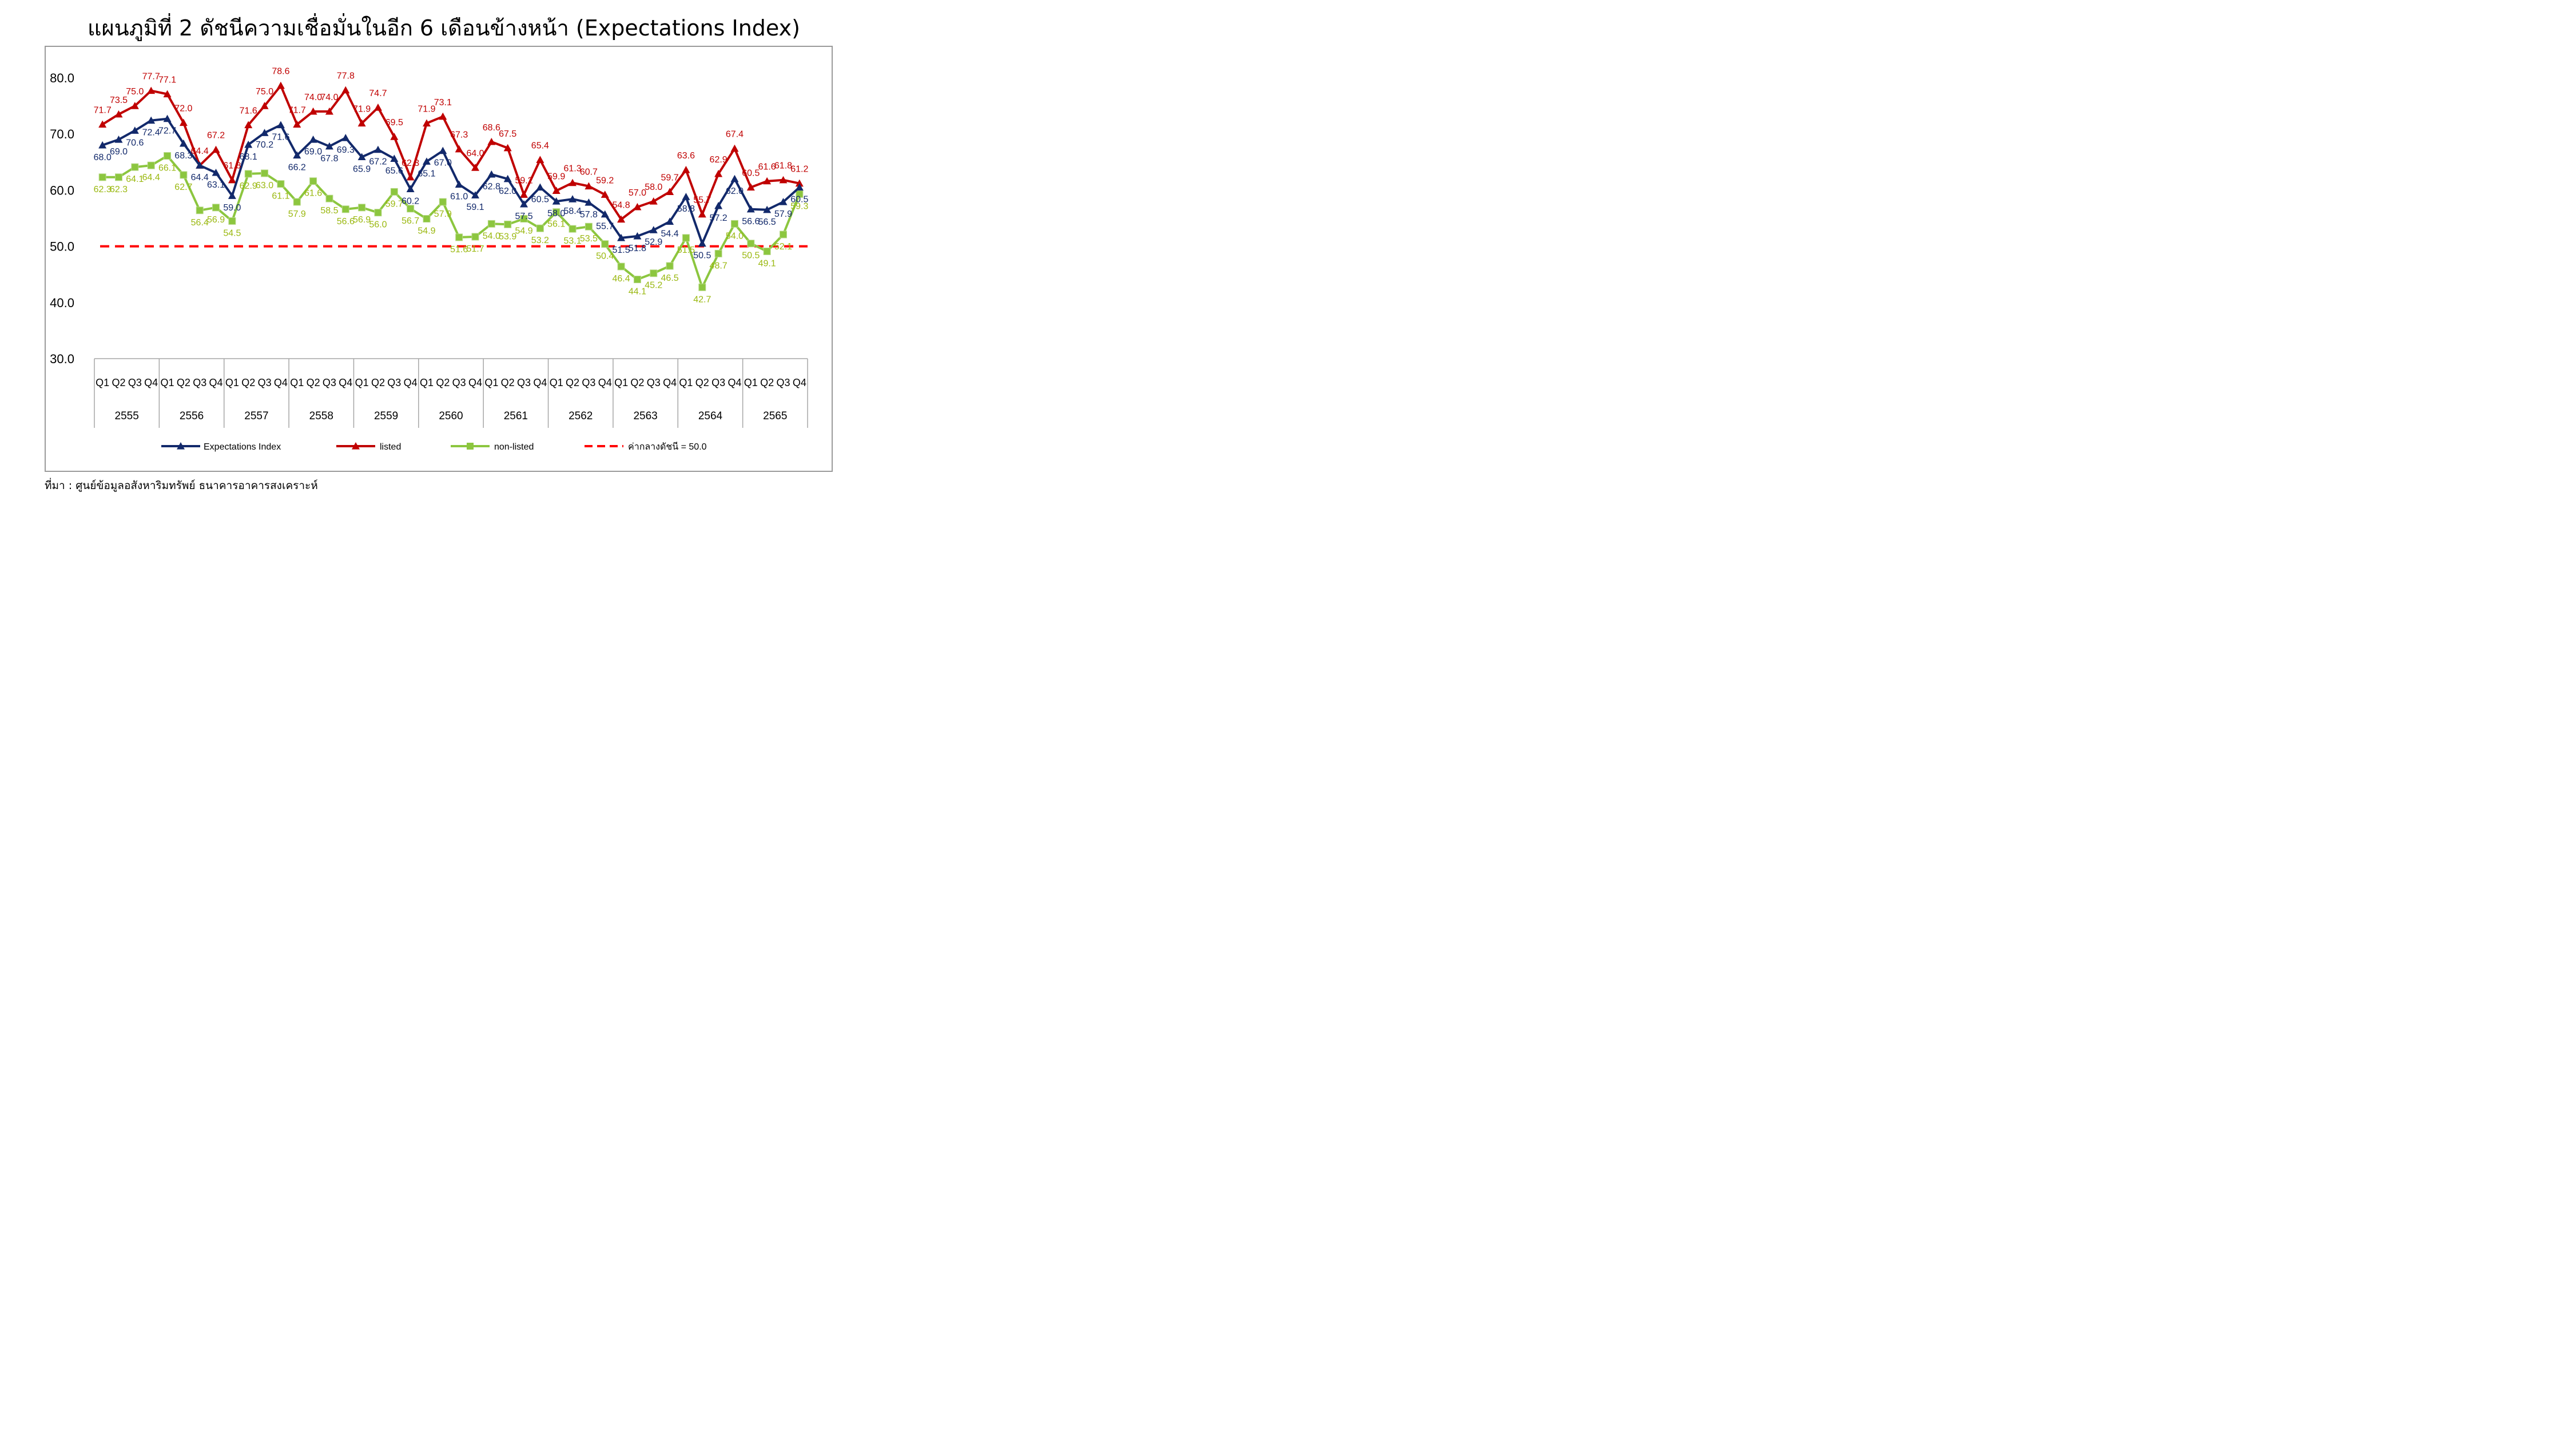 This screenshot has width=2576, height=1454. What do you see at coordinates (362, 220) in the screenshot?
I see `data-label: 56.9` at bounding box center [362, 220].